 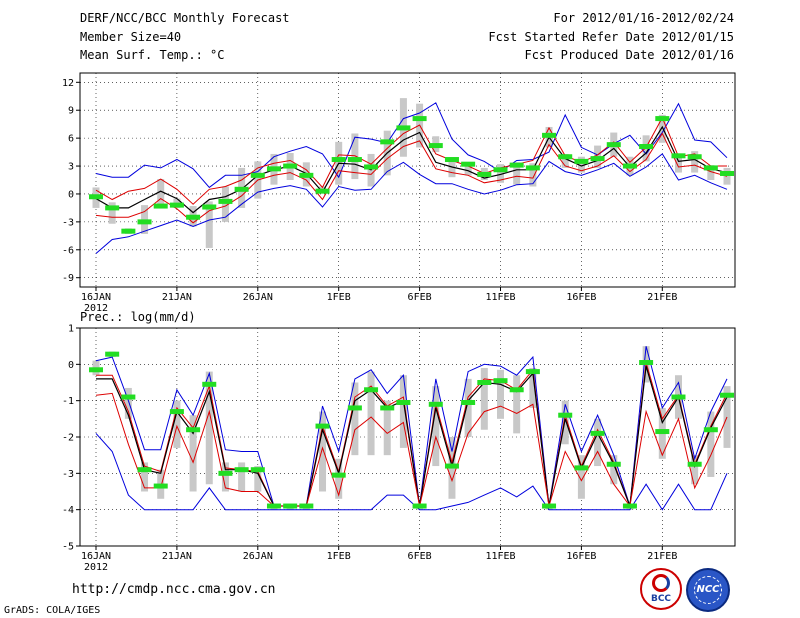 I want to click on precip-y-tick-label: -1, so click(x=68, y=401).